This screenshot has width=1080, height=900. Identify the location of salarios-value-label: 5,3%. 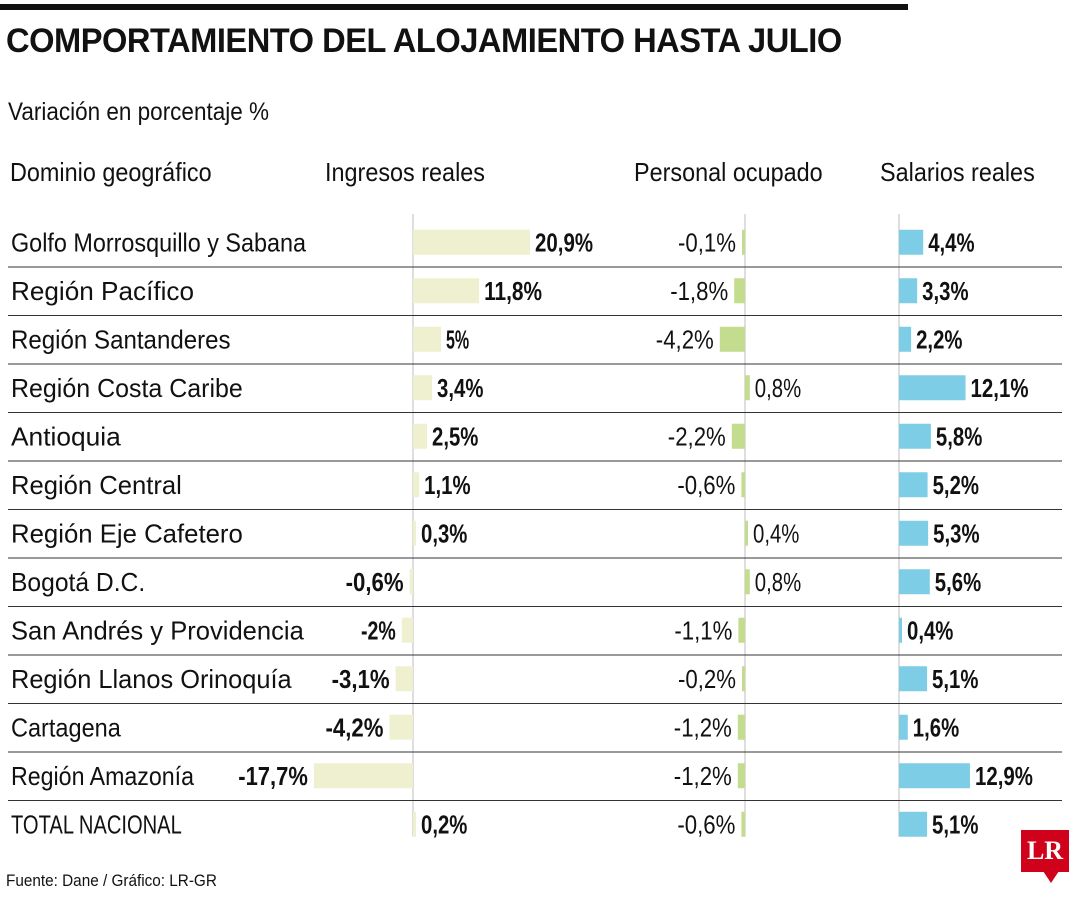
(956, 533).